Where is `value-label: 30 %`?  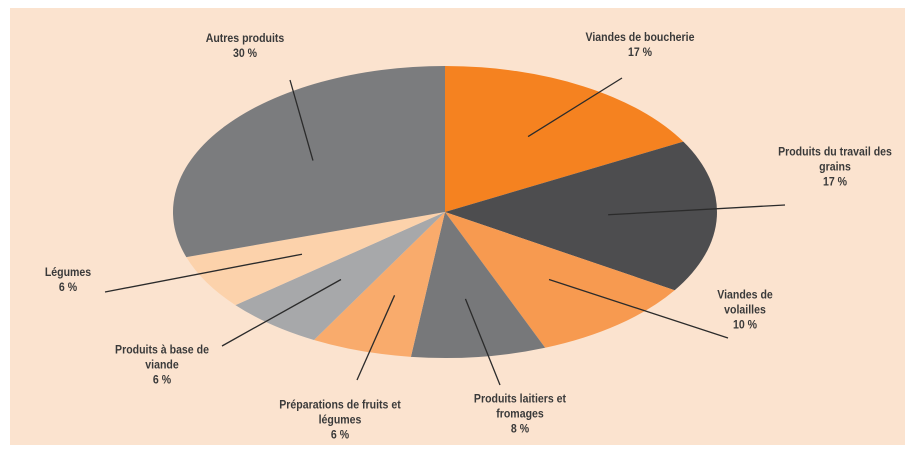 value-label: 30 % is located at coordinates (245, 53).